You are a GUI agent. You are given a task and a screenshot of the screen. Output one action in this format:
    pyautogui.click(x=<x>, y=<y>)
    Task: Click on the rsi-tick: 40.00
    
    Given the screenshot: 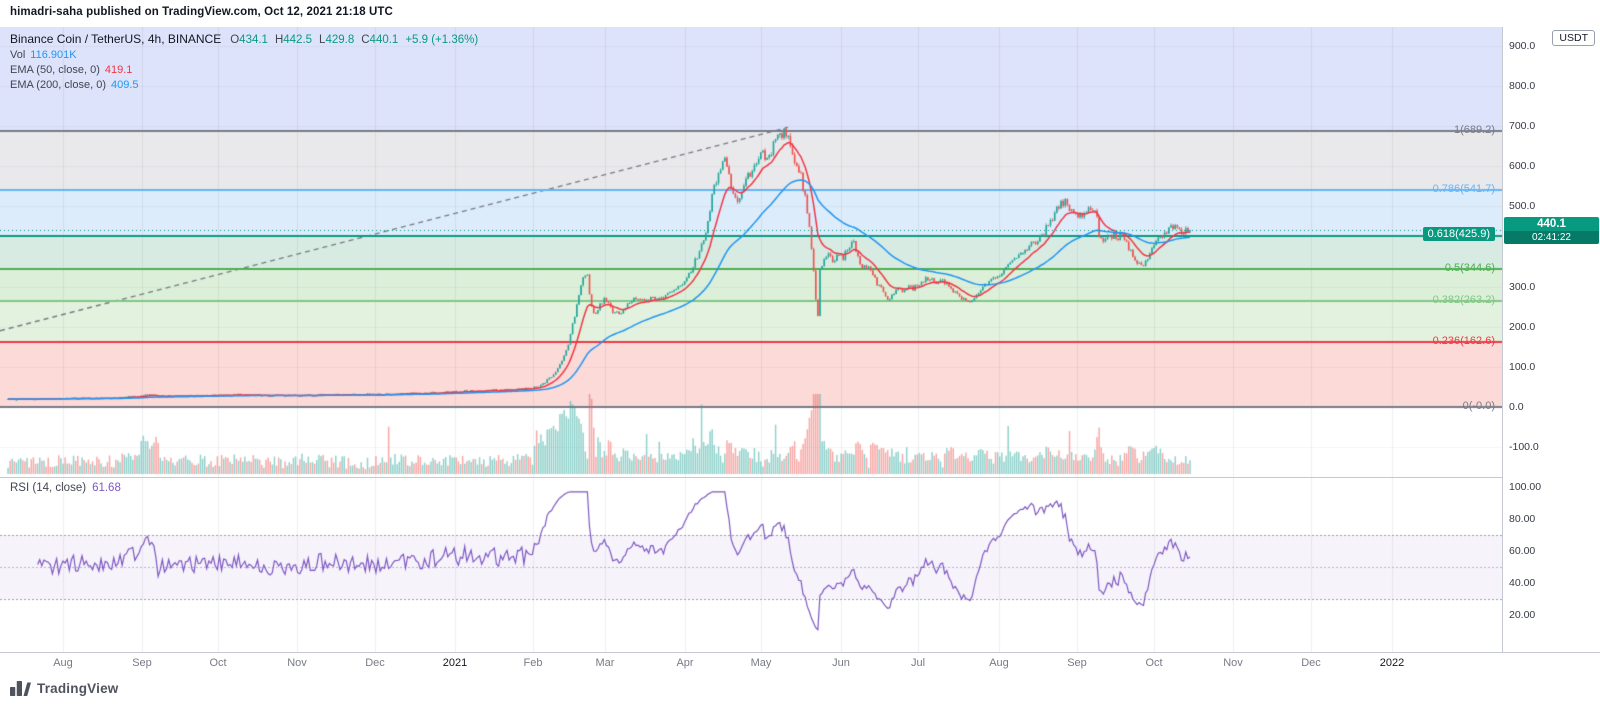 What is the action you would take?
    pyautogui.click(x=1522, y=583)
    